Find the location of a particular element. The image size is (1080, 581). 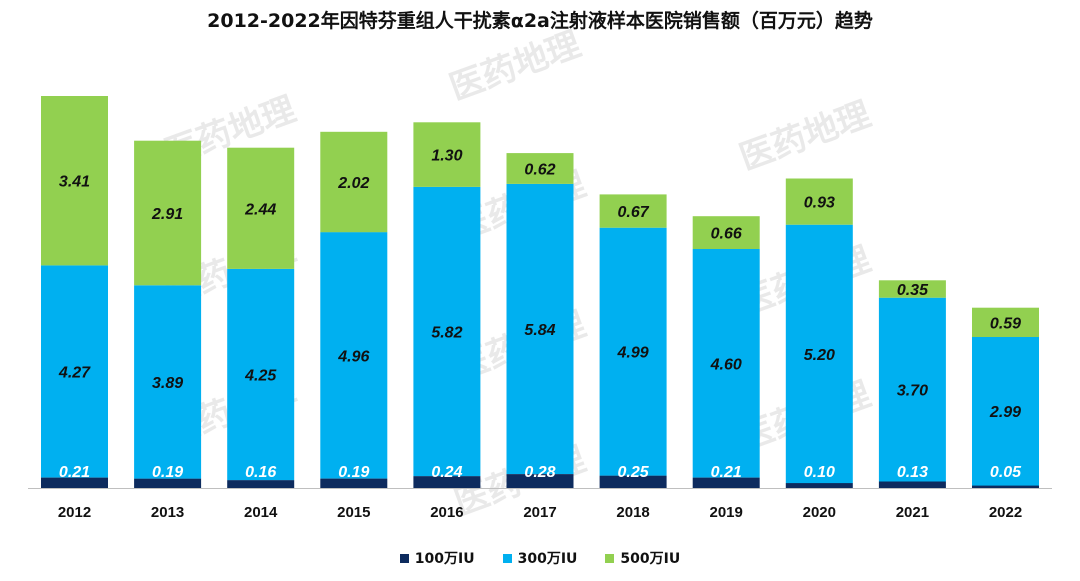

data-label: 4.27 is located at coordinates (74, 373).